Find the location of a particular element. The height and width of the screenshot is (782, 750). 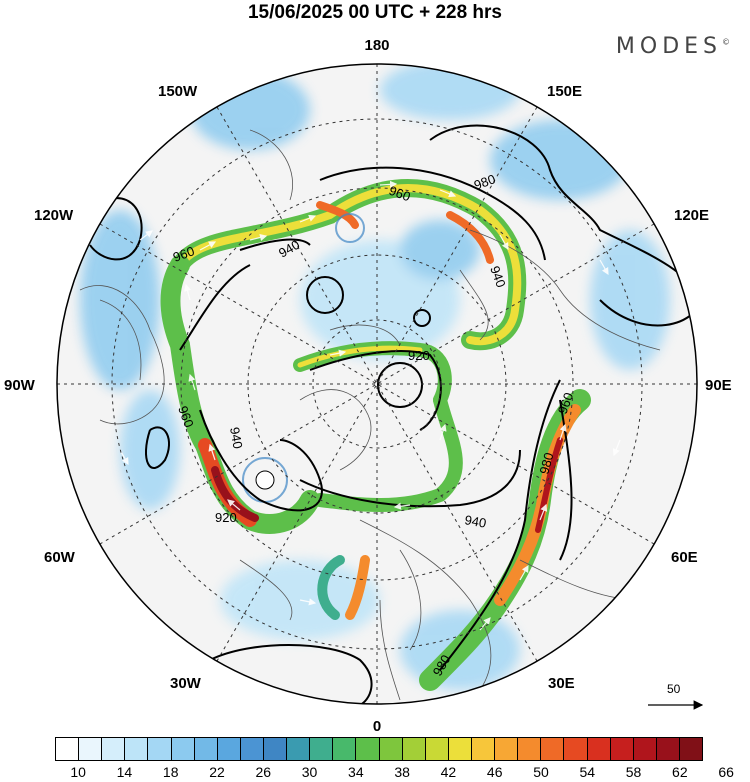

colorbar-tick-label: 18 is located at coordinates (170, 772).